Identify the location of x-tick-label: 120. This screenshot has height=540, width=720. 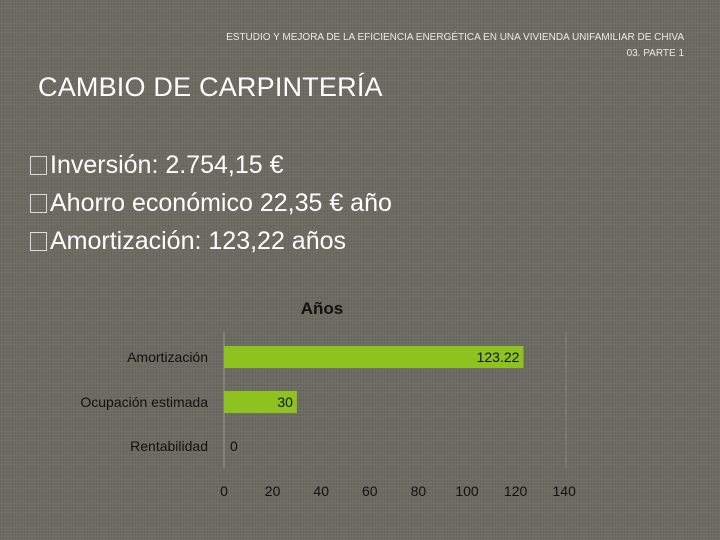
(516, 491).